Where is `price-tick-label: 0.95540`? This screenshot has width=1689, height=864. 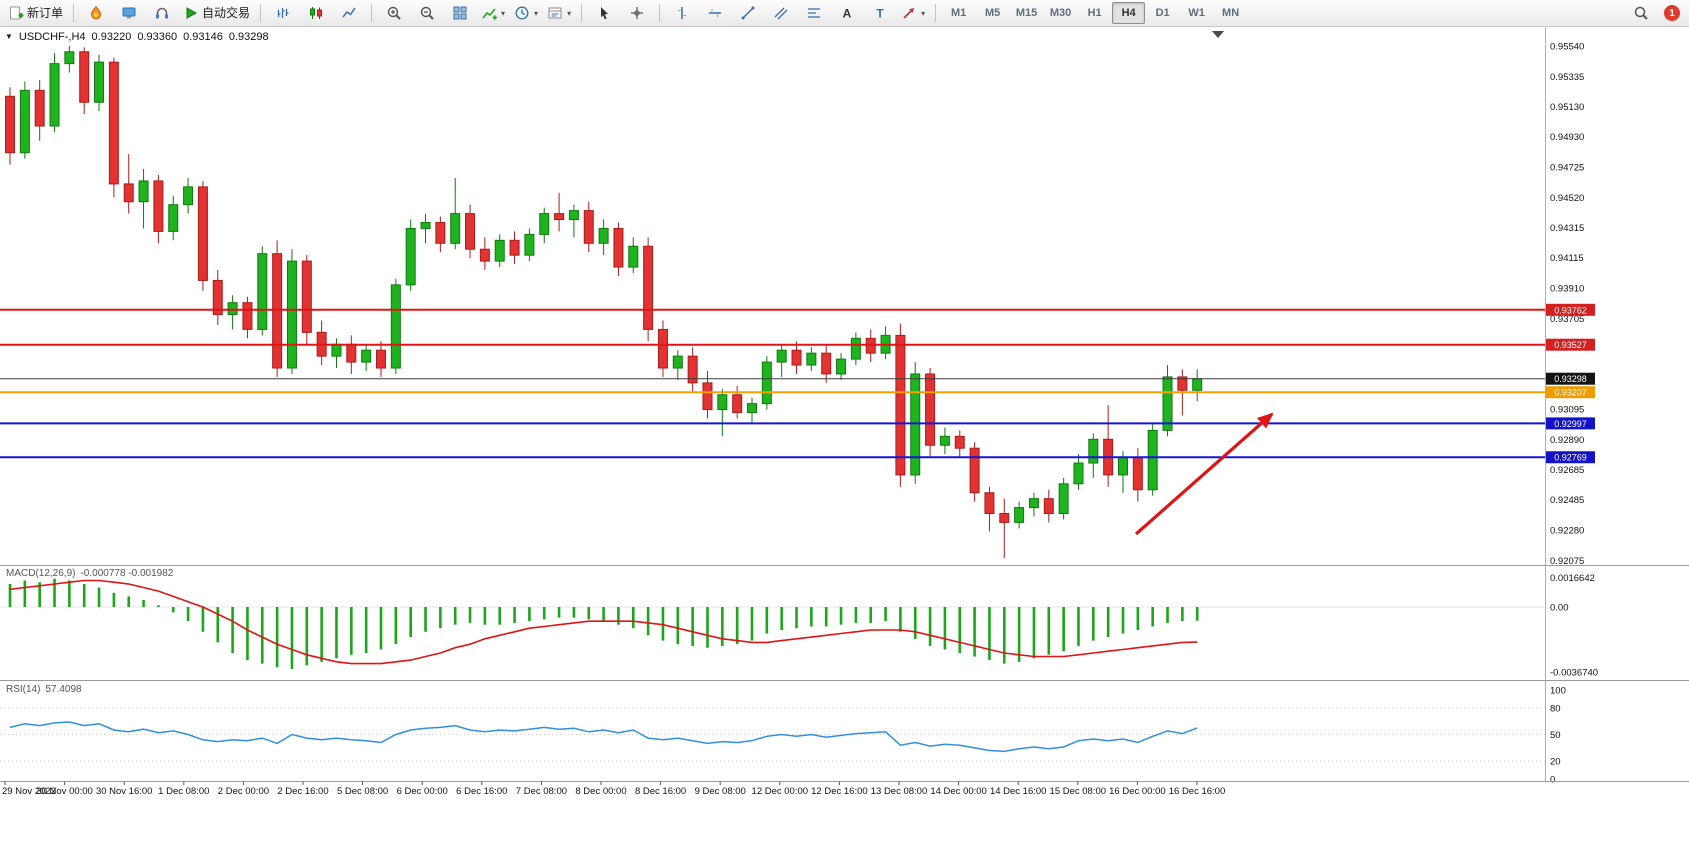
price-tick-label: 0.95540 is located at coordinates (1567, 46).